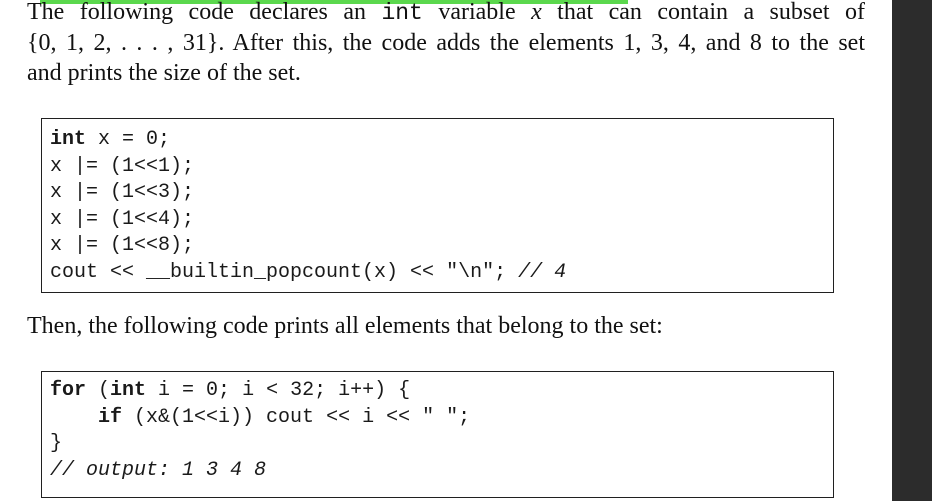  Describe the element at coordinates (542, 272) in the screenshot. I see `code-comment: // 4` at that location.